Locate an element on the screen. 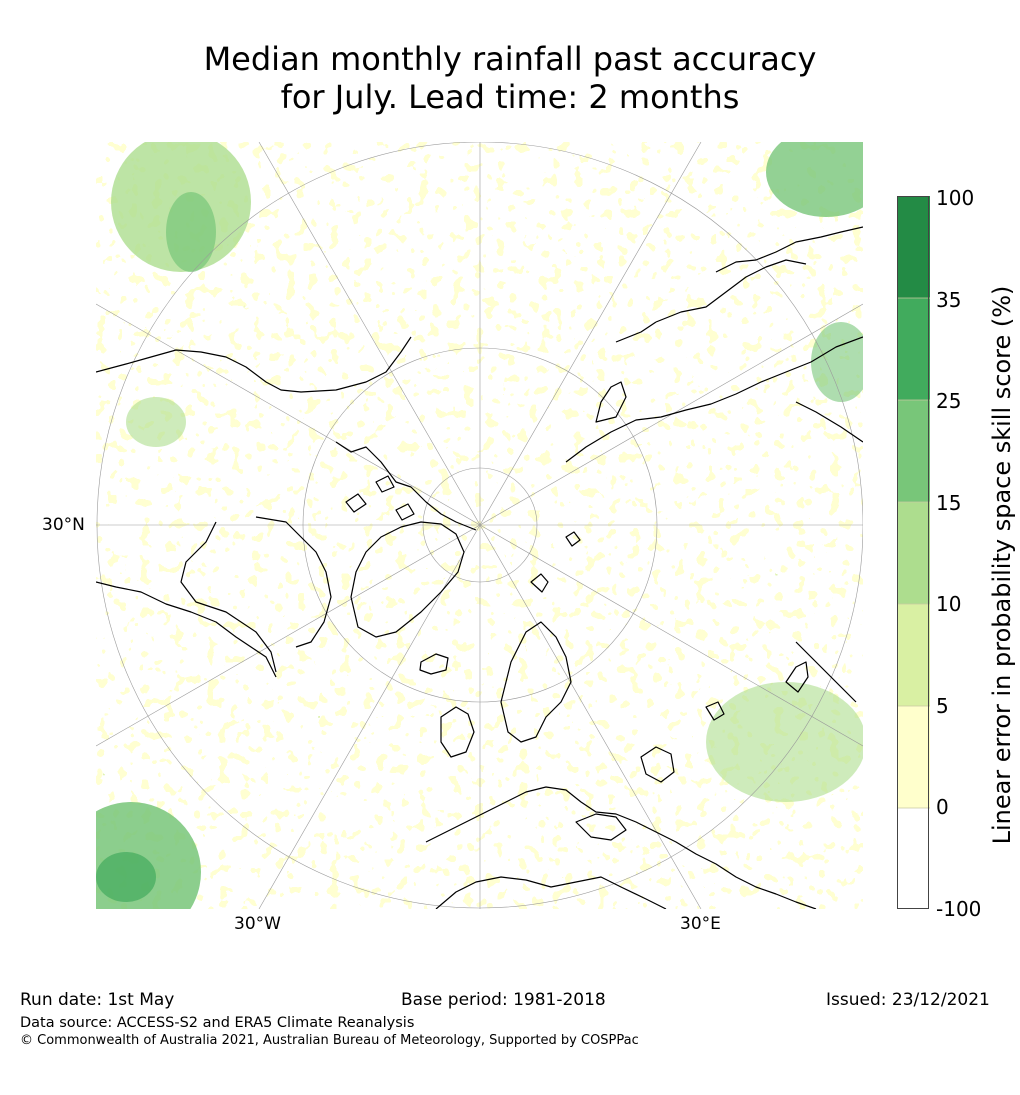 This screenshot has height=1095, width=1020. coast-svalbard is located at coordinates (539, 583).